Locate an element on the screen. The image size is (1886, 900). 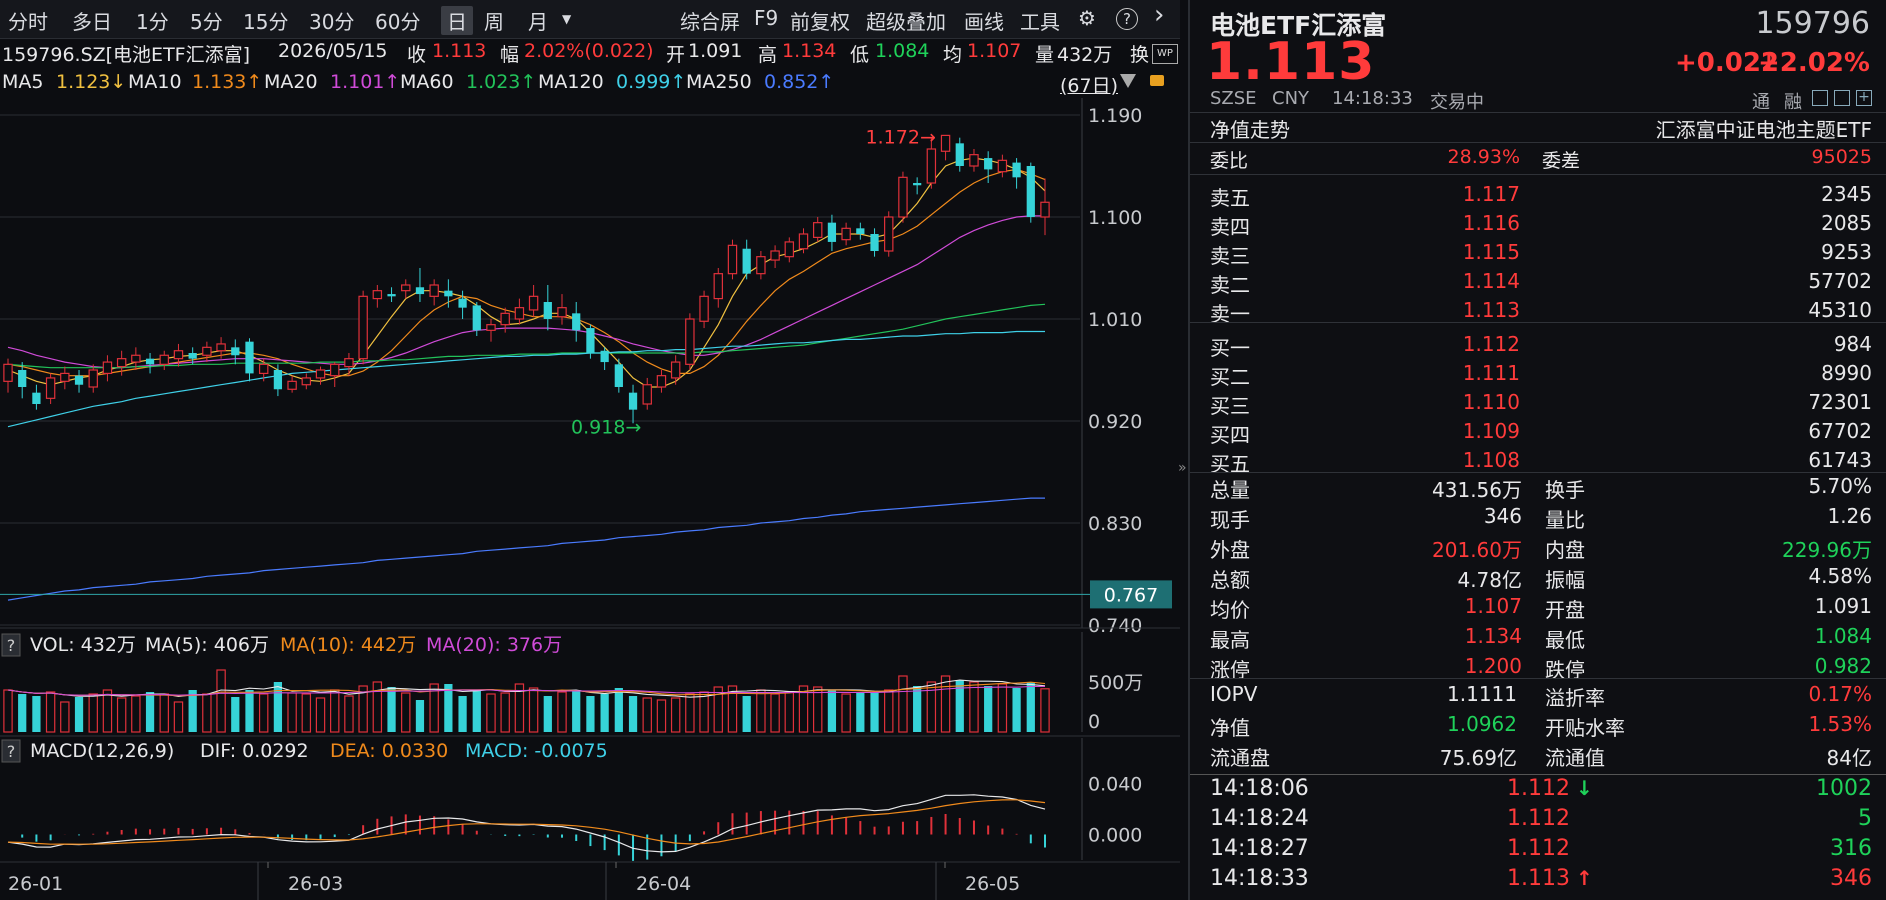
close-label: 收 is located at coordinates (417, 55).